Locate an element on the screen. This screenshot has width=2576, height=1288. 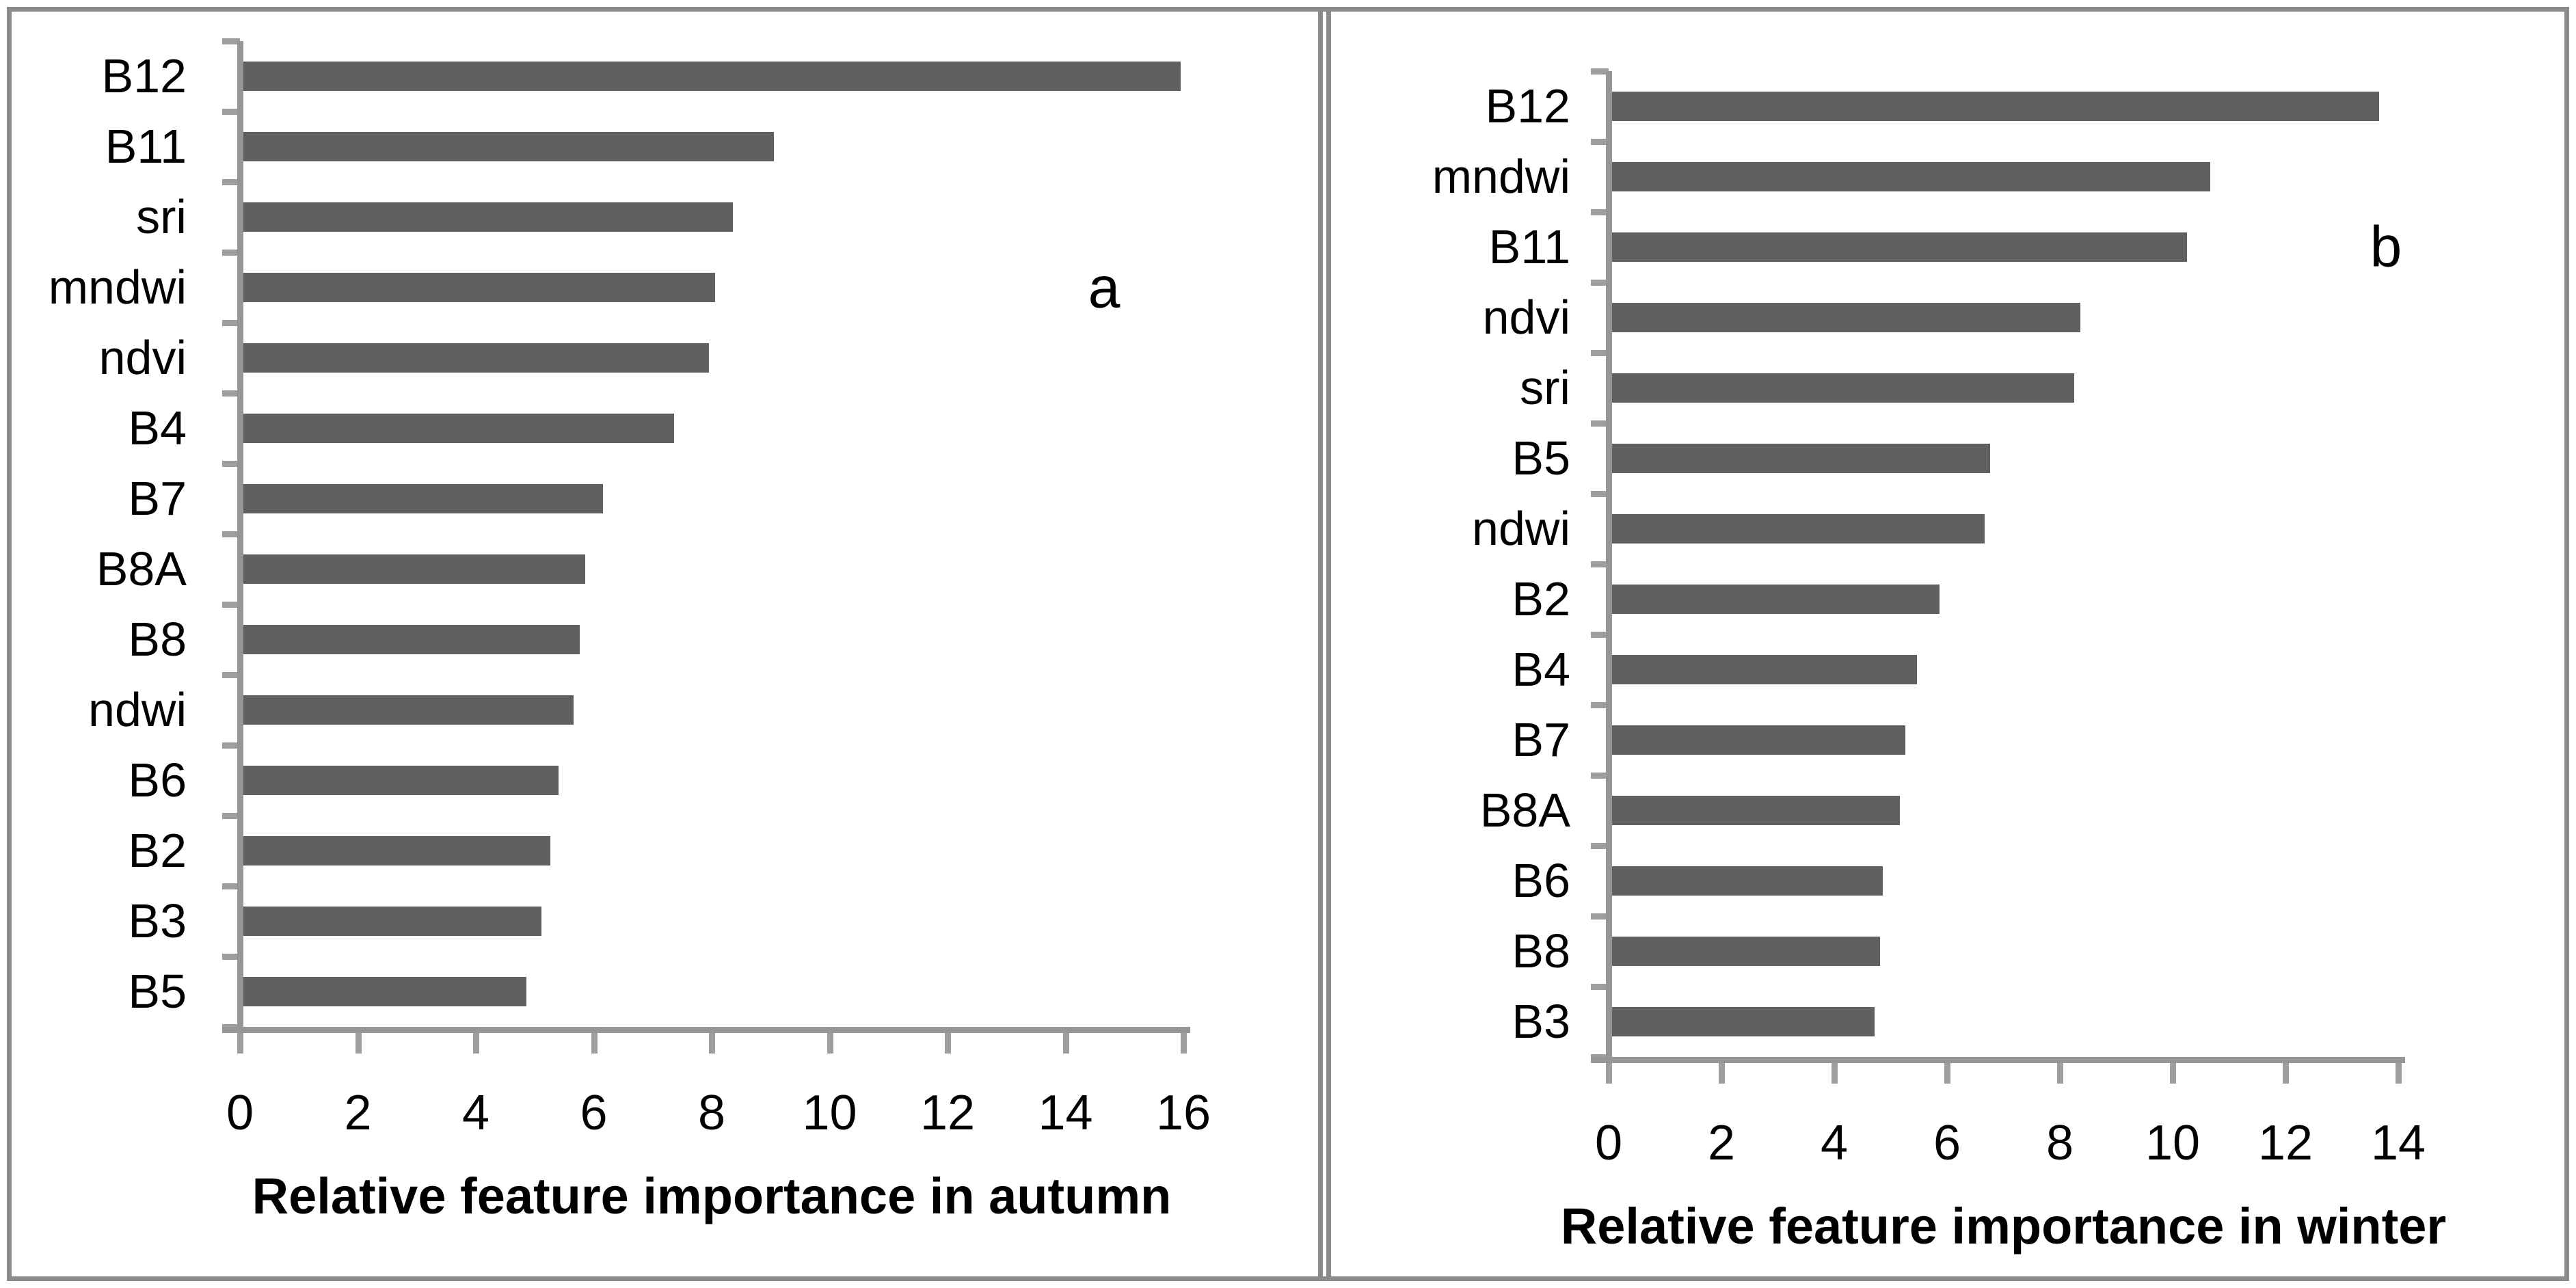
bar-b3 is located at coordinates (392, 921).